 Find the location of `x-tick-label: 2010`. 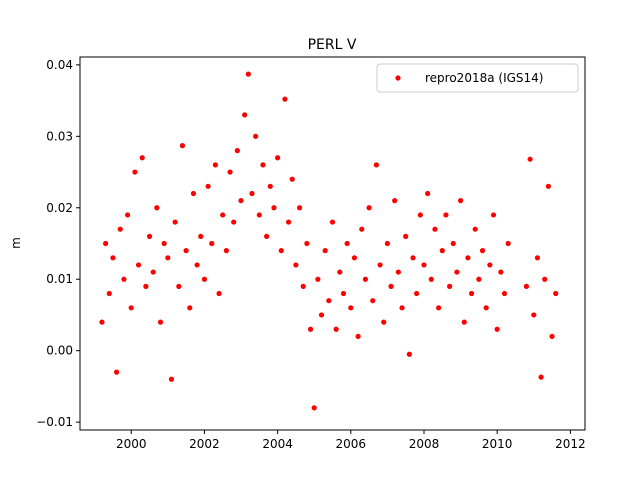

x-tick-label: 2010 is located at coordinates (497, 444).